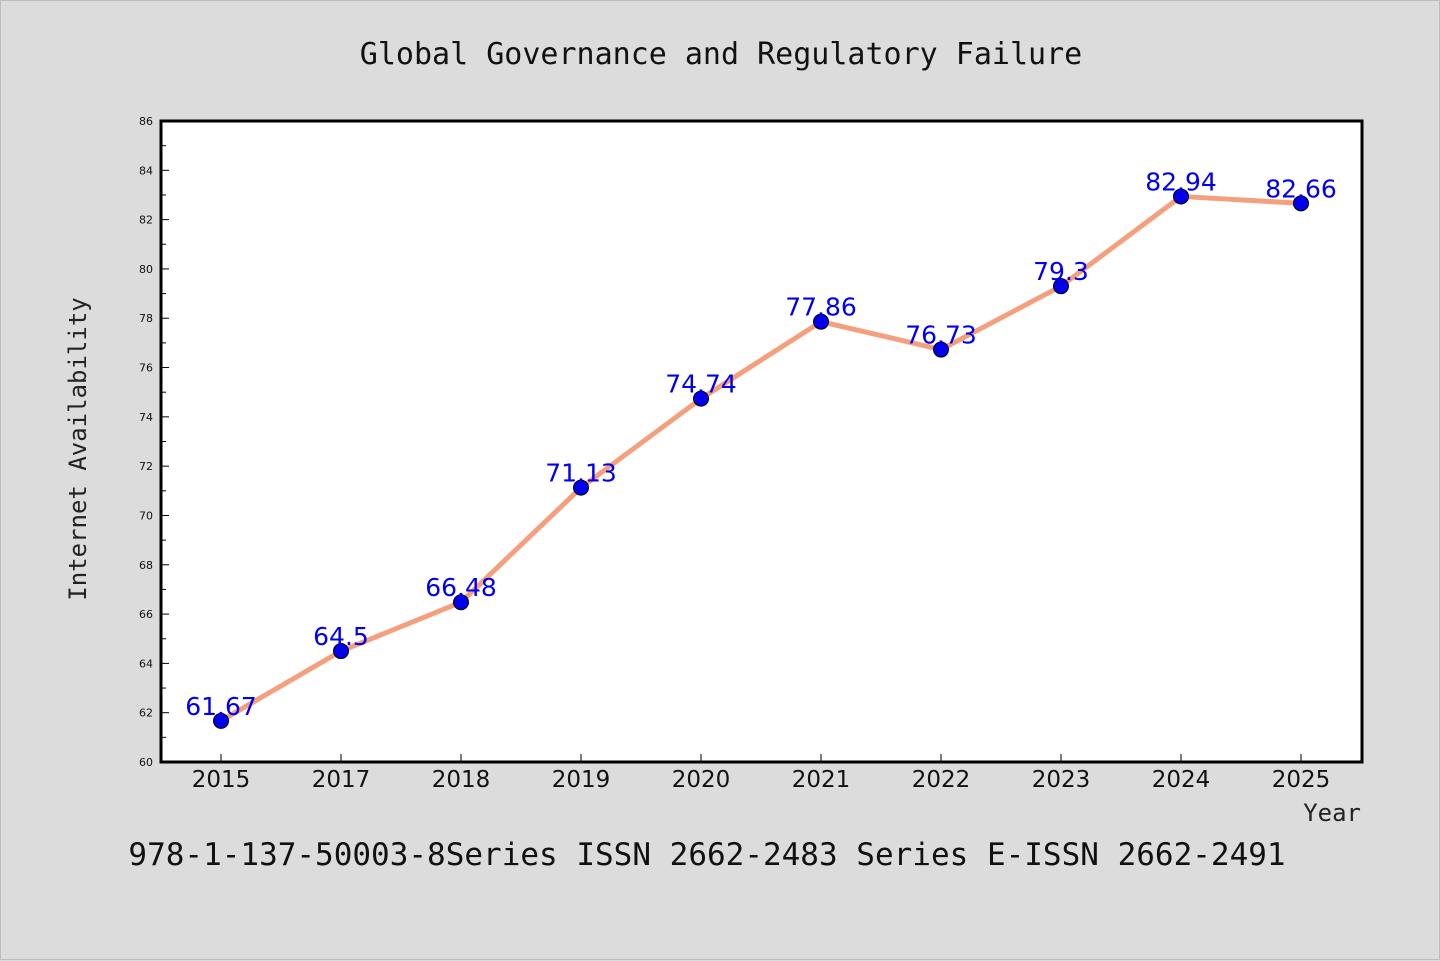  I want to click on chart-title: Global Governance and Regulatory Failure, so click(721, 54).